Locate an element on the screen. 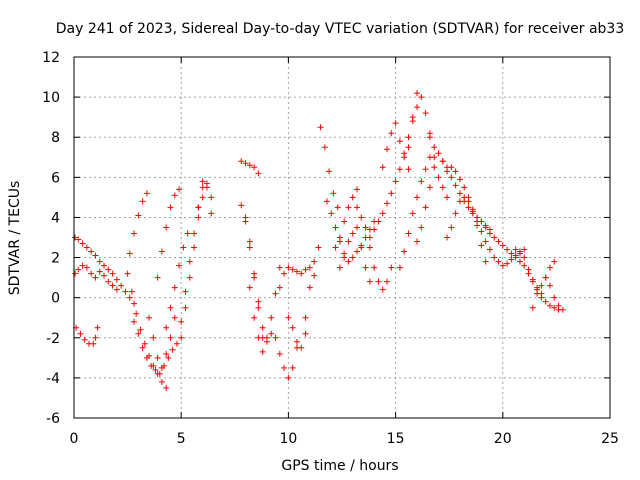  x-tick-label: 5 is located at coordinates (181, 439).